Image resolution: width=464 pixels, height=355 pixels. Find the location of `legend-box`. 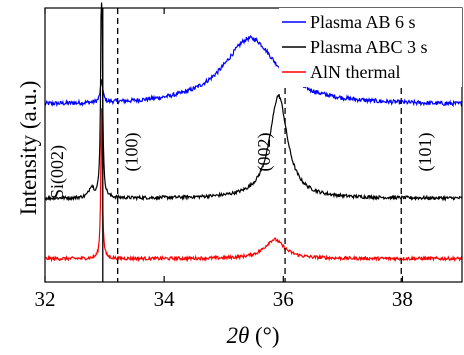

legend-box is located at coordinates (370, 47).